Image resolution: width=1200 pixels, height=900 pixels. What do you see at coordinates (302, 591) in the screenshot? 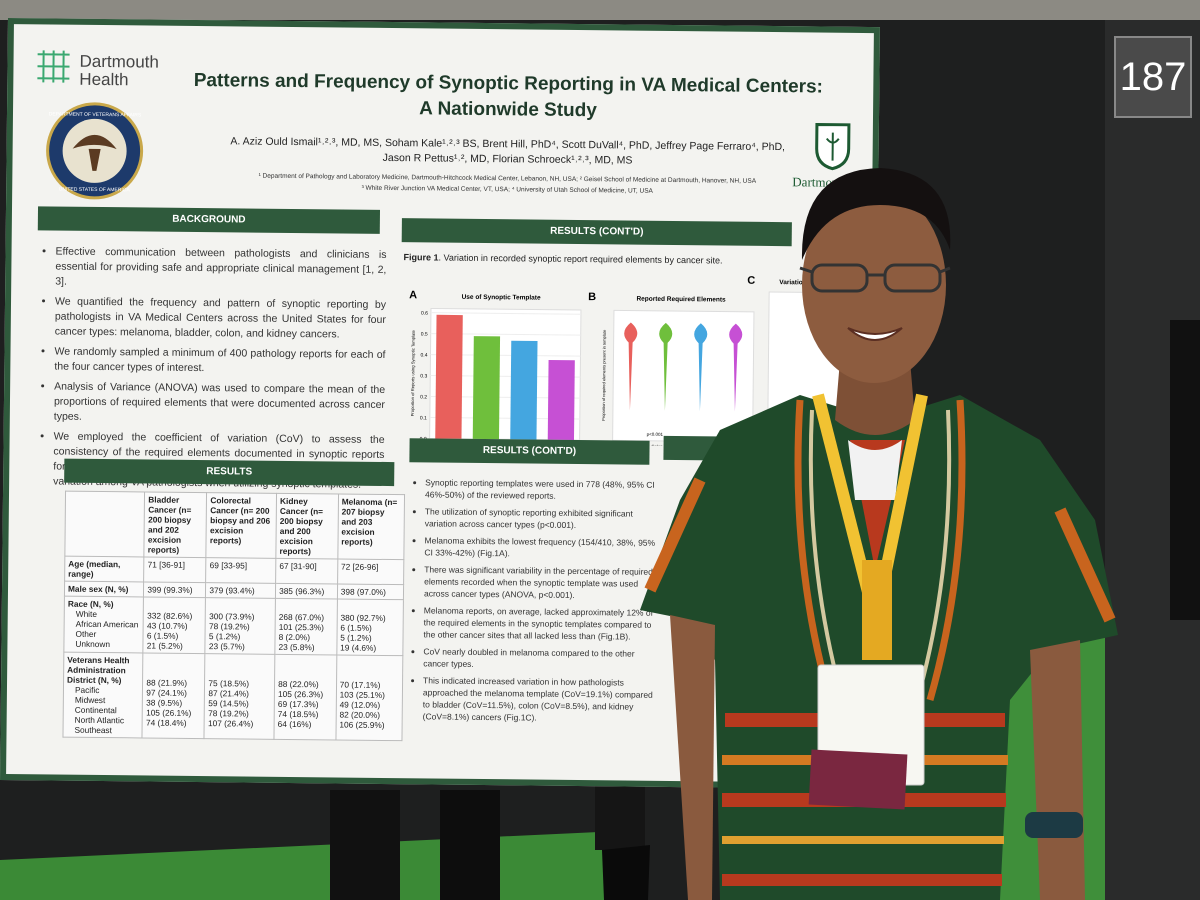
I see `cell-line: 385 (96.3%)` at bounding box center [302, 591].